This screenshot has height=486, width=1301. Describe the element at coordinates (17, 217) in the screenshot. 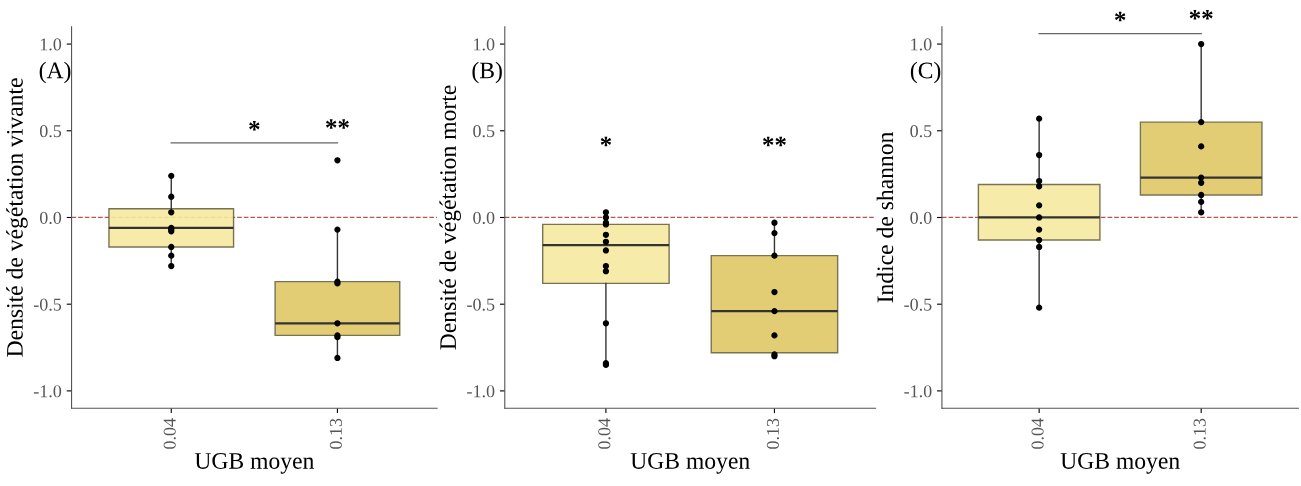

I see `y-axis-title: Densité de végétation vivante` at that location.